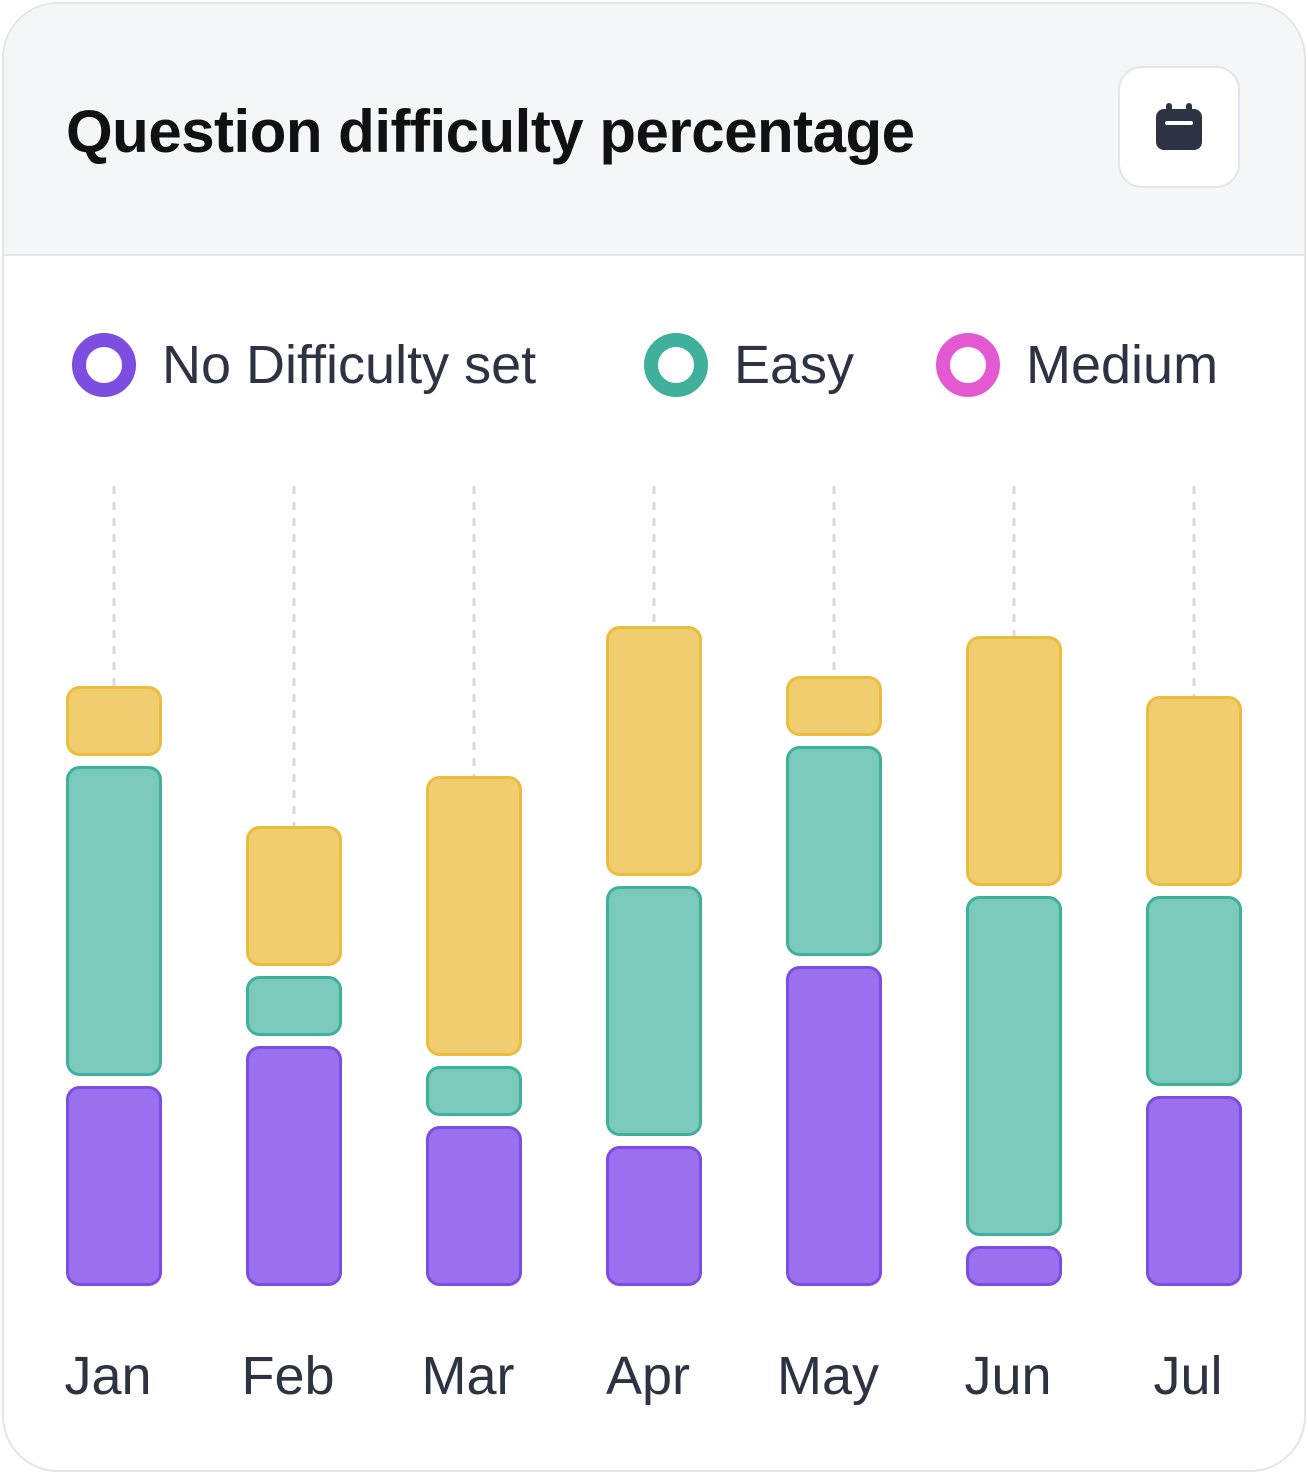 This screenshot has height=1472, width=1308. What do you see at coordinates (349, 365) in the screenshot?
I see `legend-label: No Difficulty set` at bounding box center [349, 365].